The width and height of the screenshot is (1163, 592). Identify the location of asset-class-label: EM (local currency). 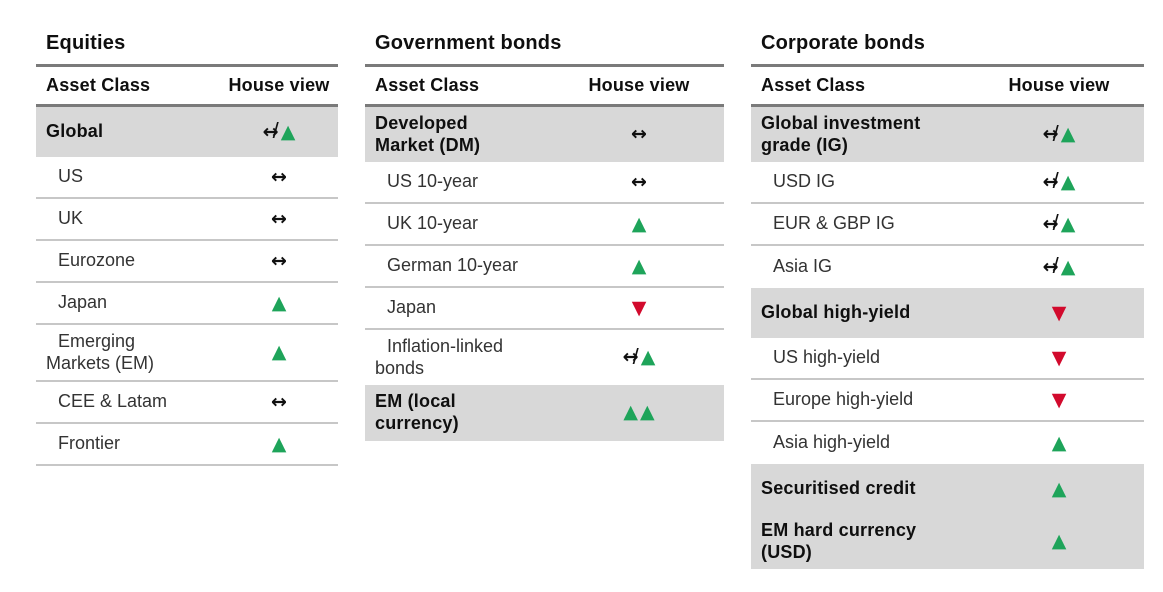
(417, 412).